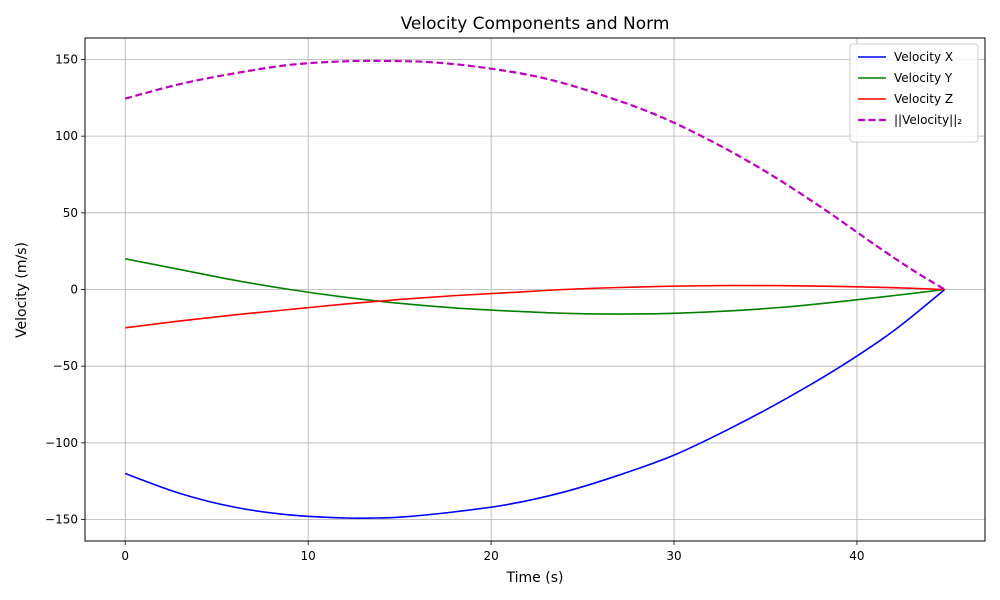 This screenshot has width=1000, height=600. Describe the element at coordinates (923, 78) in the screenshot. I see `legend-label: Velocity Y` at that location.